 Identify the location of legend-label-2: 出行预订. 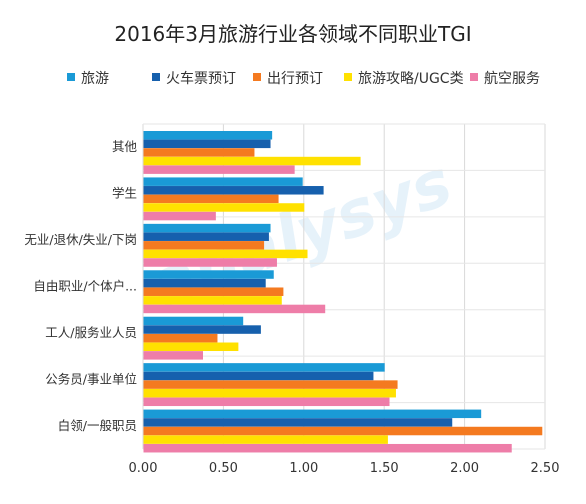
(295, 79).